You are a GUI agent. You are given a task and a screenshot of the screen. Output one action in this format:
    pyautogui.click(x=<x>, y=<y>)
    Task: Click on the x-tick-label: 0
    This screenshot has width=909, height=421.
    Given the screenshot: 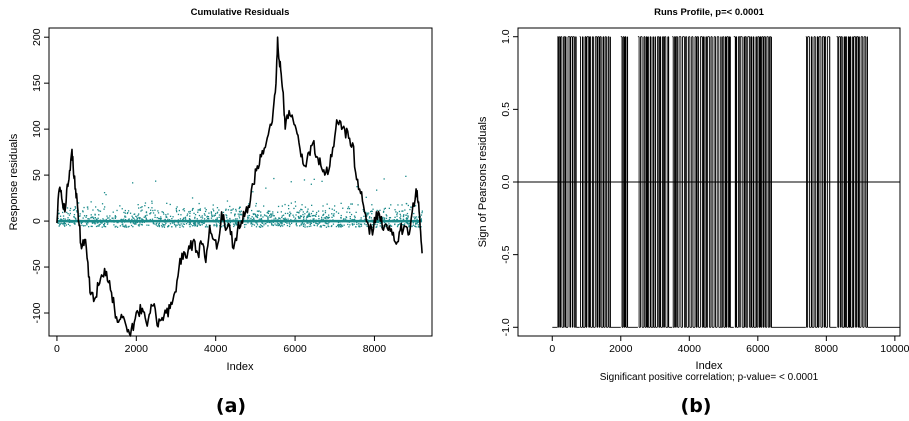 What is the action you would take?
    pyautogui.click(x=552, y=349)
    